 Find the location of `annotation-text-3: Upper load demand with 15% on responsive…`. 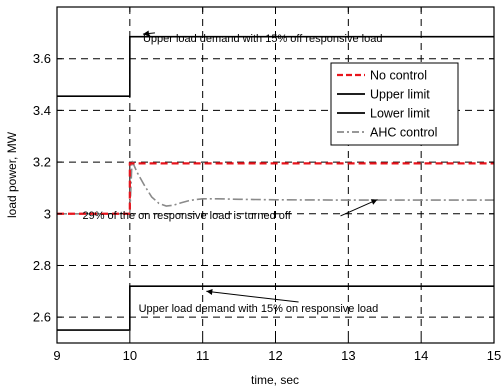

annotation-text-3: Upper load demand with 15% on responsive… is located at coordinates (259, 309).